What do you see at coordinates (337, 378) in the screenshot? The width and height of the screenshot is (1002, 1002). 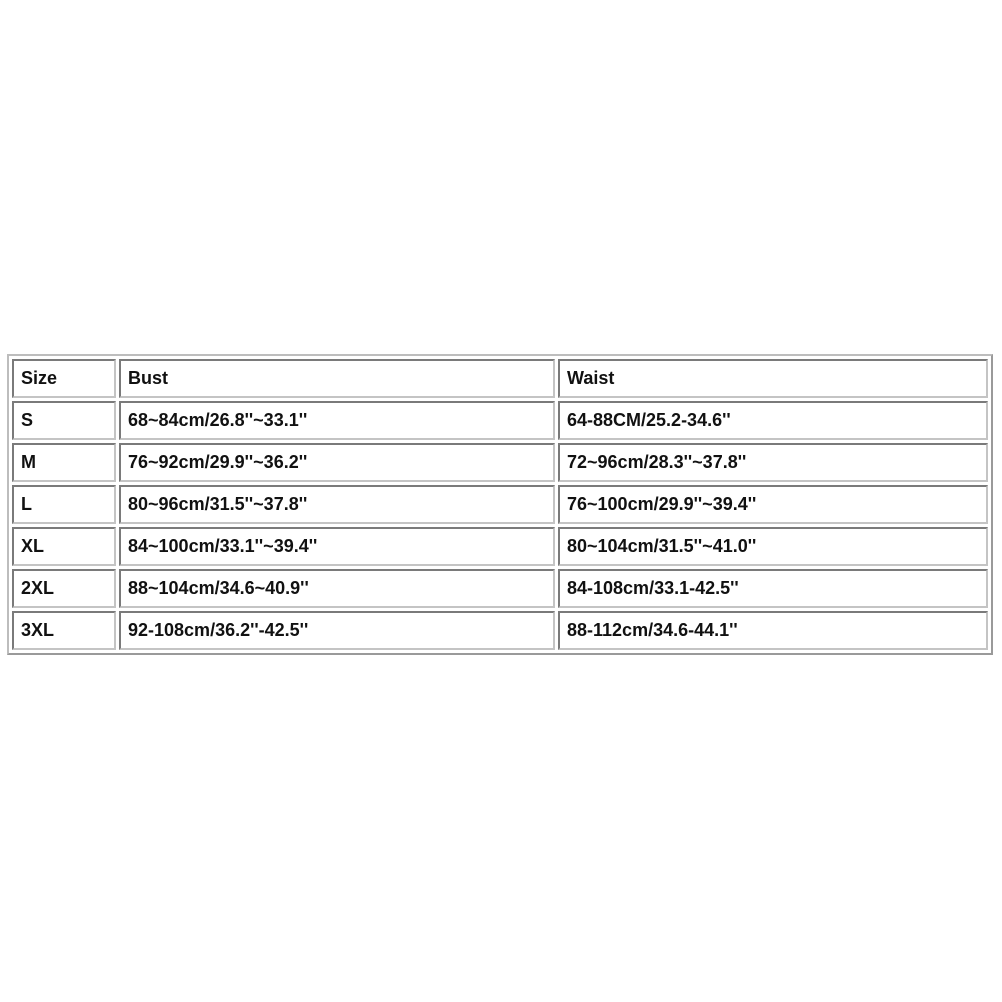 I see `header-bust: Bust` at bounding box center [337, 378].